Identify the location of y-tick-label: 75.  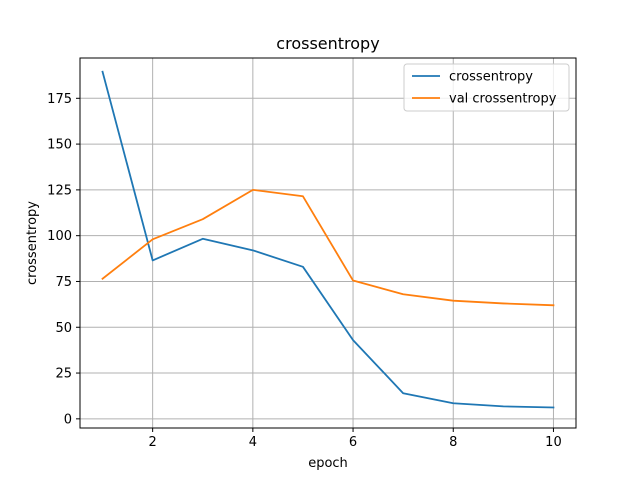
(63, 282).